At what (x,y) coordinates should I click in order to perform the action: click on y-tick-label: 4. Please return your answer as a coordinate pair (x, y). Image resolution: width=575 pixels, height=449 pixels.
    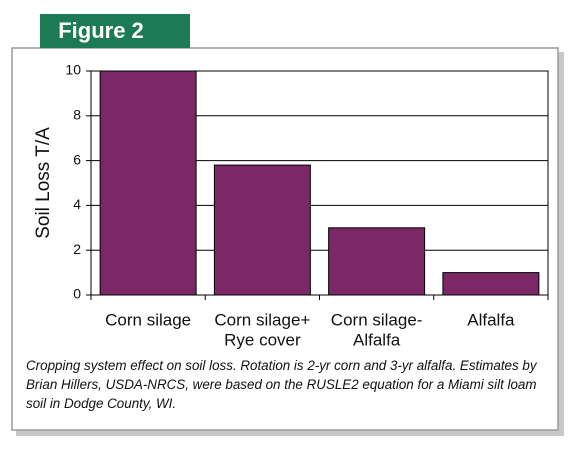
    Looking at the image, I should click on (77, 204).